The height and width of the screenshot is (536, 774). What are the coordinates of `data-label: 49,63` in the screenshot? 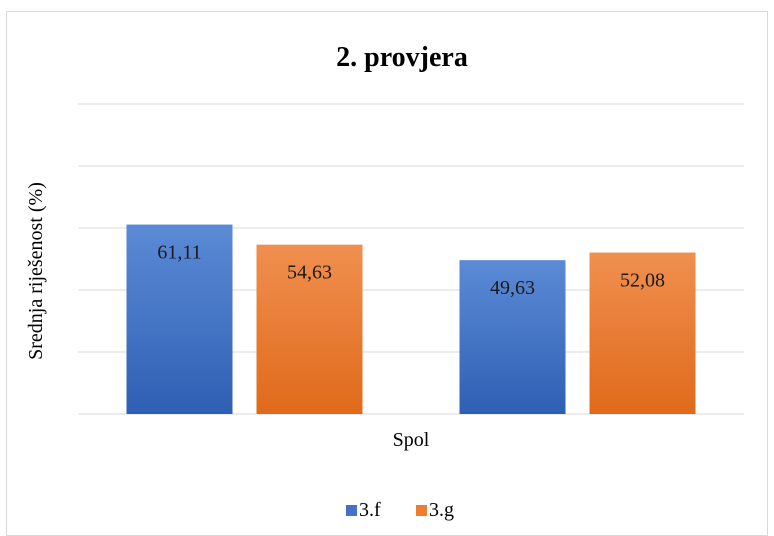 It's located at (512, 288).